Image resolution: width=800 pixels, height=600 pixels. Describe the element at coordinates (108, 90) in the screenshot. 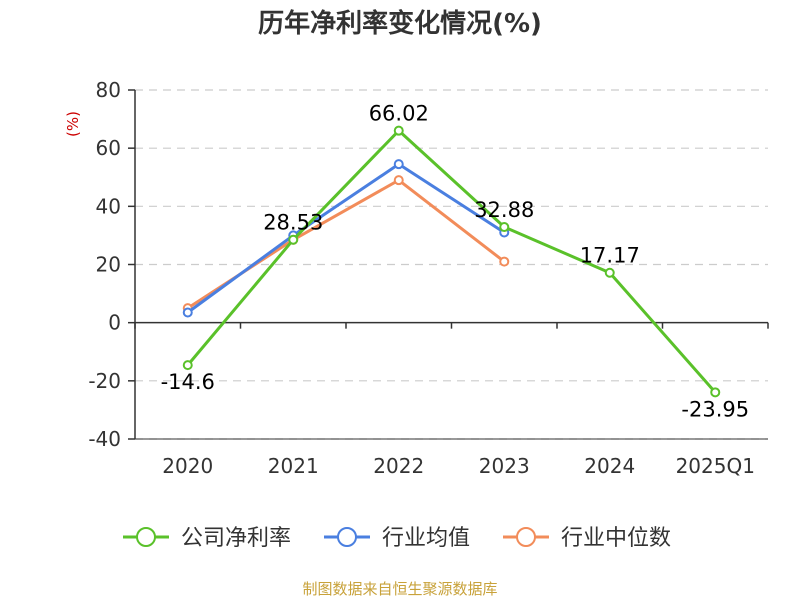

I see `y-tick-label: 80` at that location.